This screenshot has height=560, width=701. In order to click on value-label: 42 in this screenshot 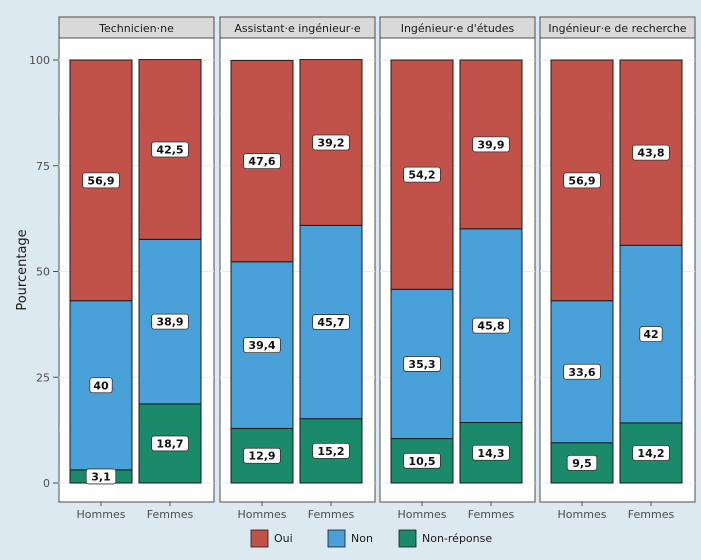, I will do `click(650, 334)`.